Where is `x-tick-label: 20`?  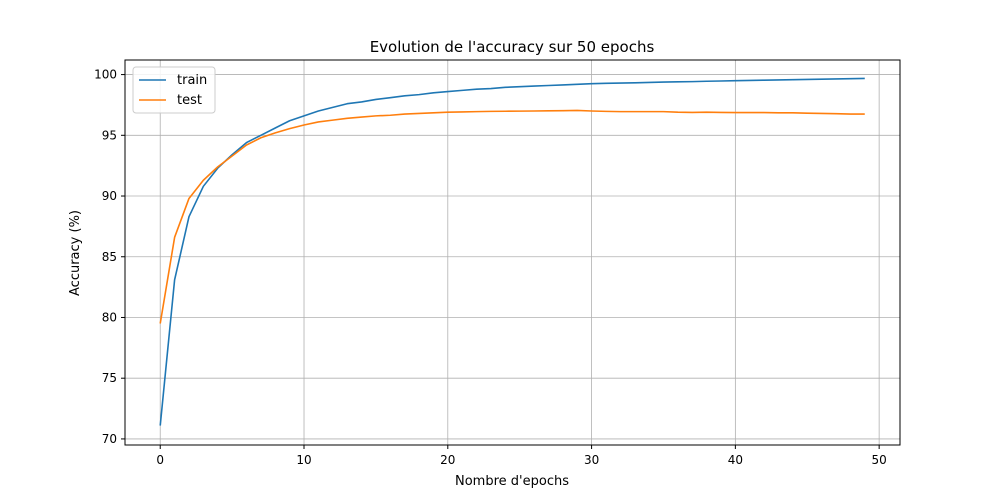
x-tick-label: 20 is located at coordinates (447, 460).